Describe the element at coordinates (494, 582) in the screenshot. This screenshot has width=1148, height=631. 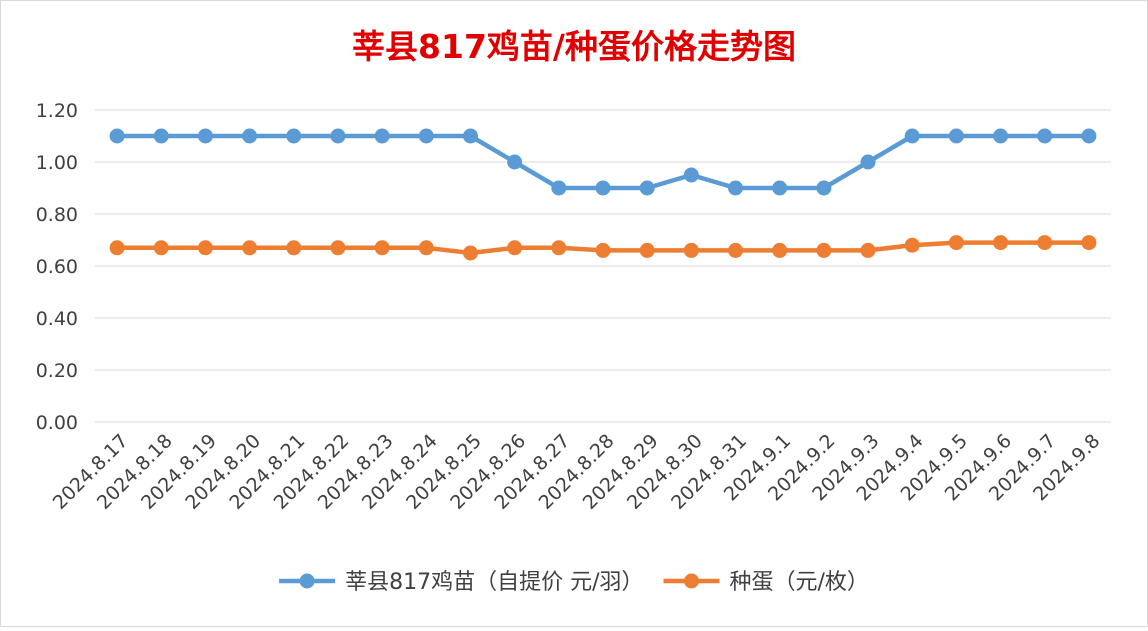
I see `legend-label: 莘县817鸡苗（自提价 元/羽）` at that location.